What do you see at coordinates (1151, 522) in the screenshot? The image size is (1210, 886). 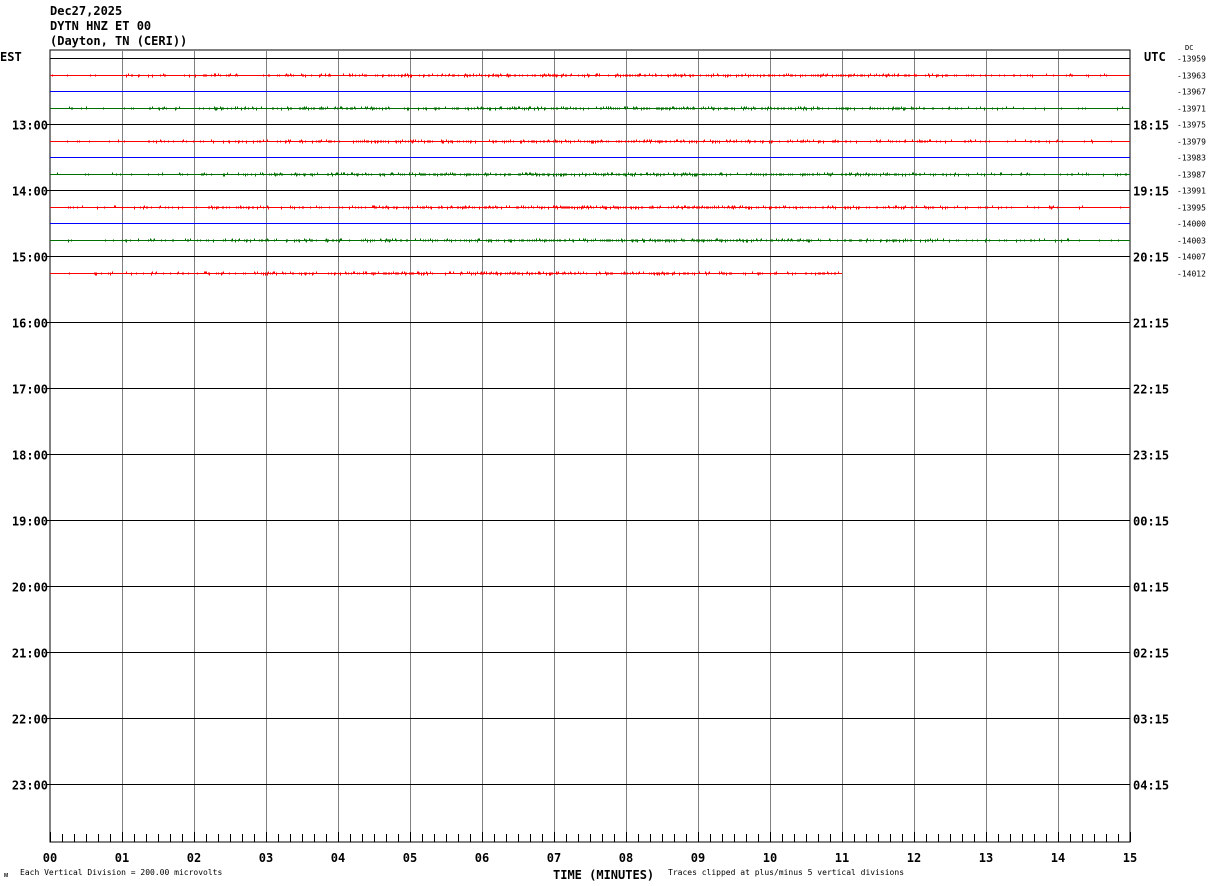 I see `utc-tick-label: 00:15` at bounding box center [1151, 522].